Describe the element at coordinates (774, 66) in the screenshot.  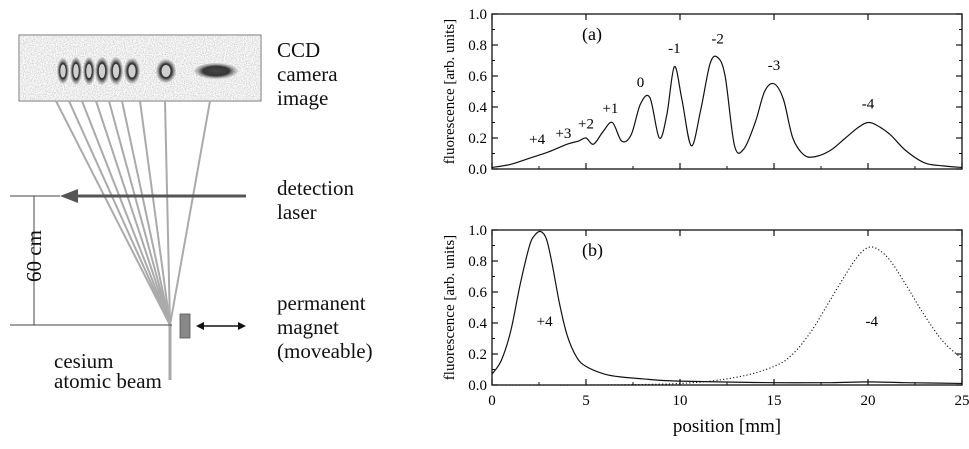
I see `peak-label: -3` at that location.